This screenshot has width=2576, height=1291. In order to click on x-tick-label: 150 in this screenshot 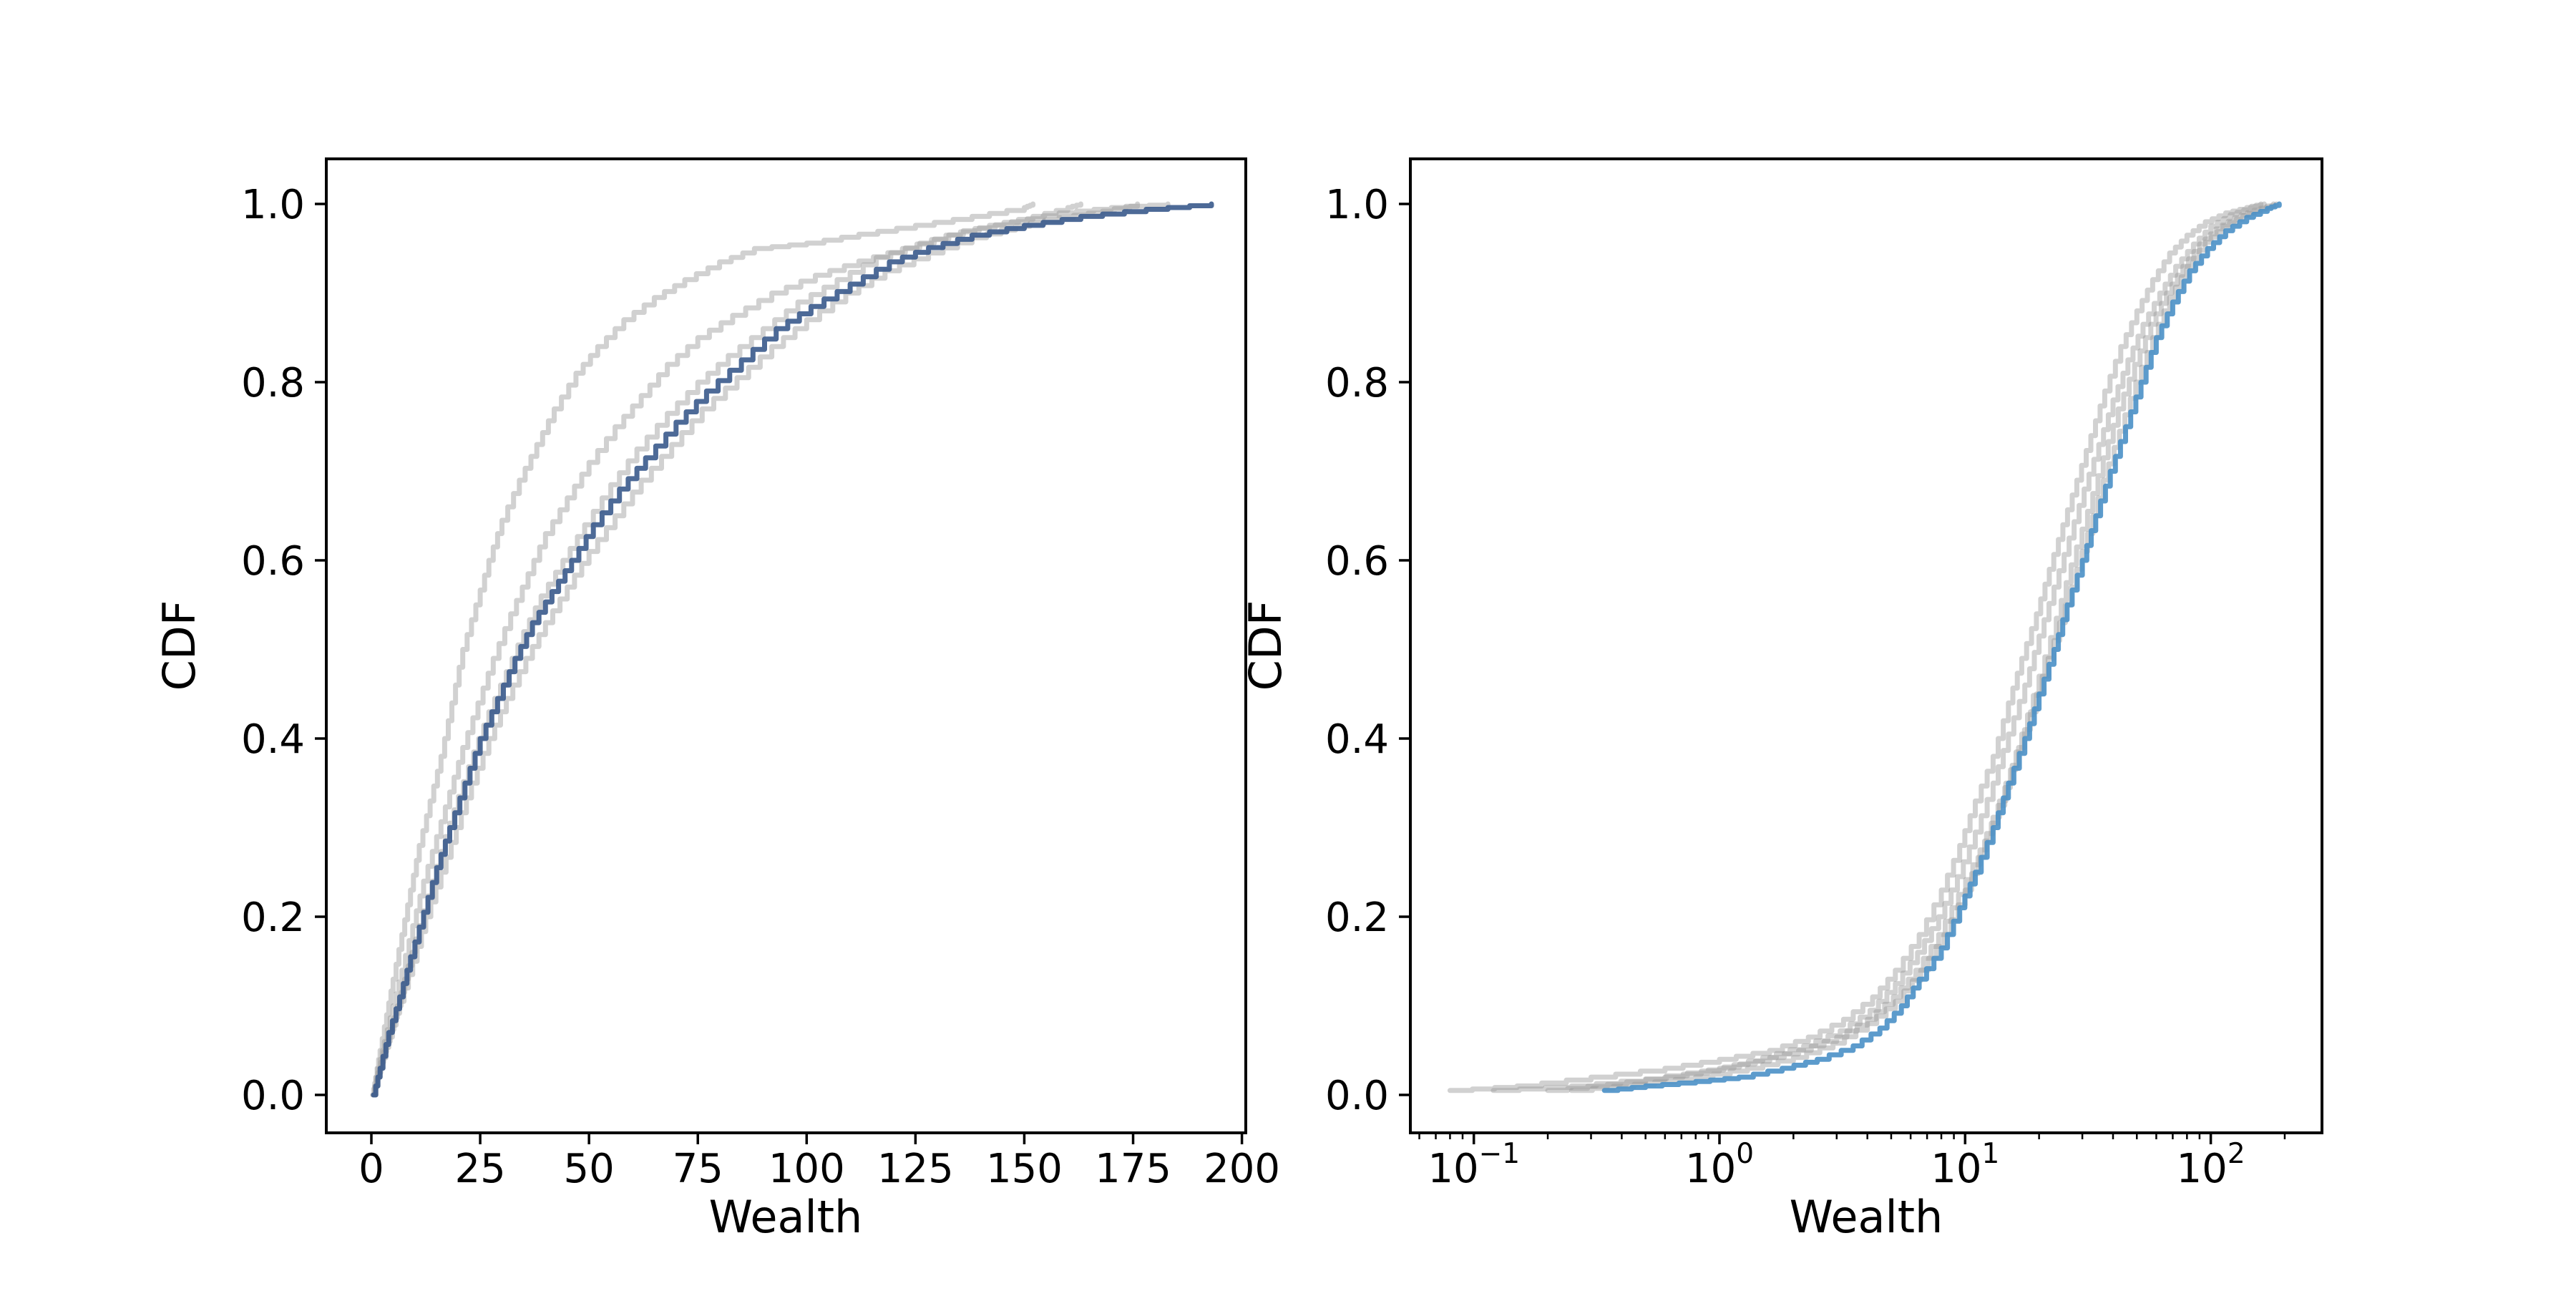, I will do `click(1024, 1169)`.